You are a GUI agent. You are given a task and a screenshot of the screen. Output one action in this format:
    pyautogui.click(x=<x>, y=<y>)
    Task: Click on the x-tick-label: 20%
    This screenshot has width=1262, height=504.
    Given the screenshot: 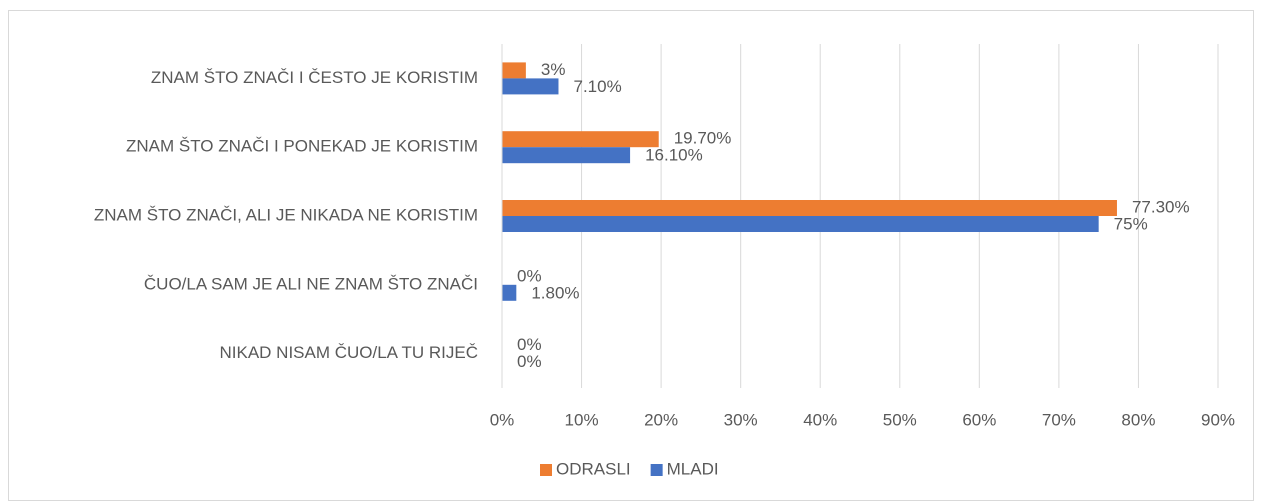 What is the action you would take?
    pyautogui.click(x=661, y=419)
    